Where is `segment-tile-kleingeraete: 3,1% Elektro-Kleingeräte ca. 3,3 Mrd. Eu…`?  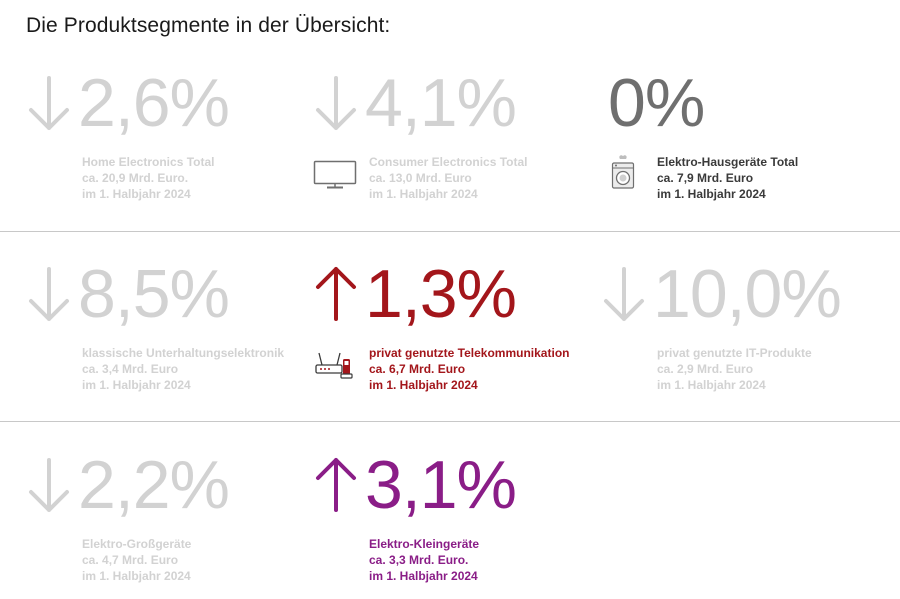
segment-tile-kleingeraete: 3,1% Elektro-Kleingeräte ca. 3,3 Mrd. Eu… is located at coordinates (458, 520).